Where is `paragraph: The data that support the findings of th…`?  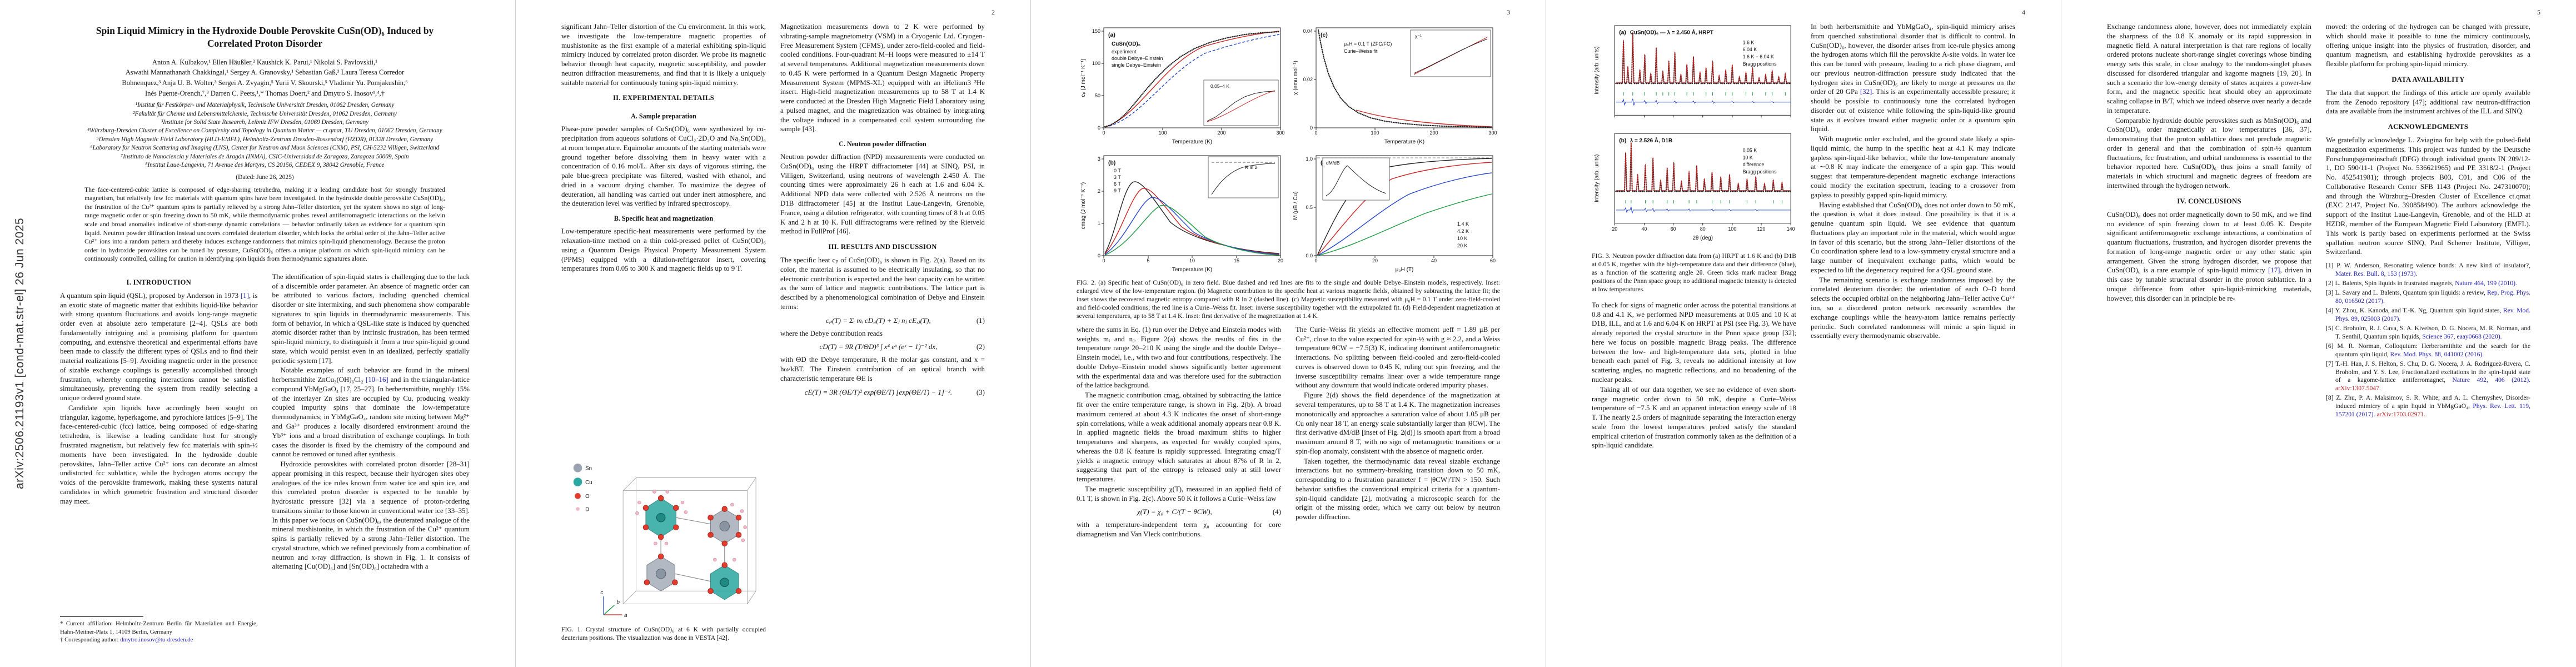
paragraph: The data that support the findings of th… is located at coordinates (2428, 102).